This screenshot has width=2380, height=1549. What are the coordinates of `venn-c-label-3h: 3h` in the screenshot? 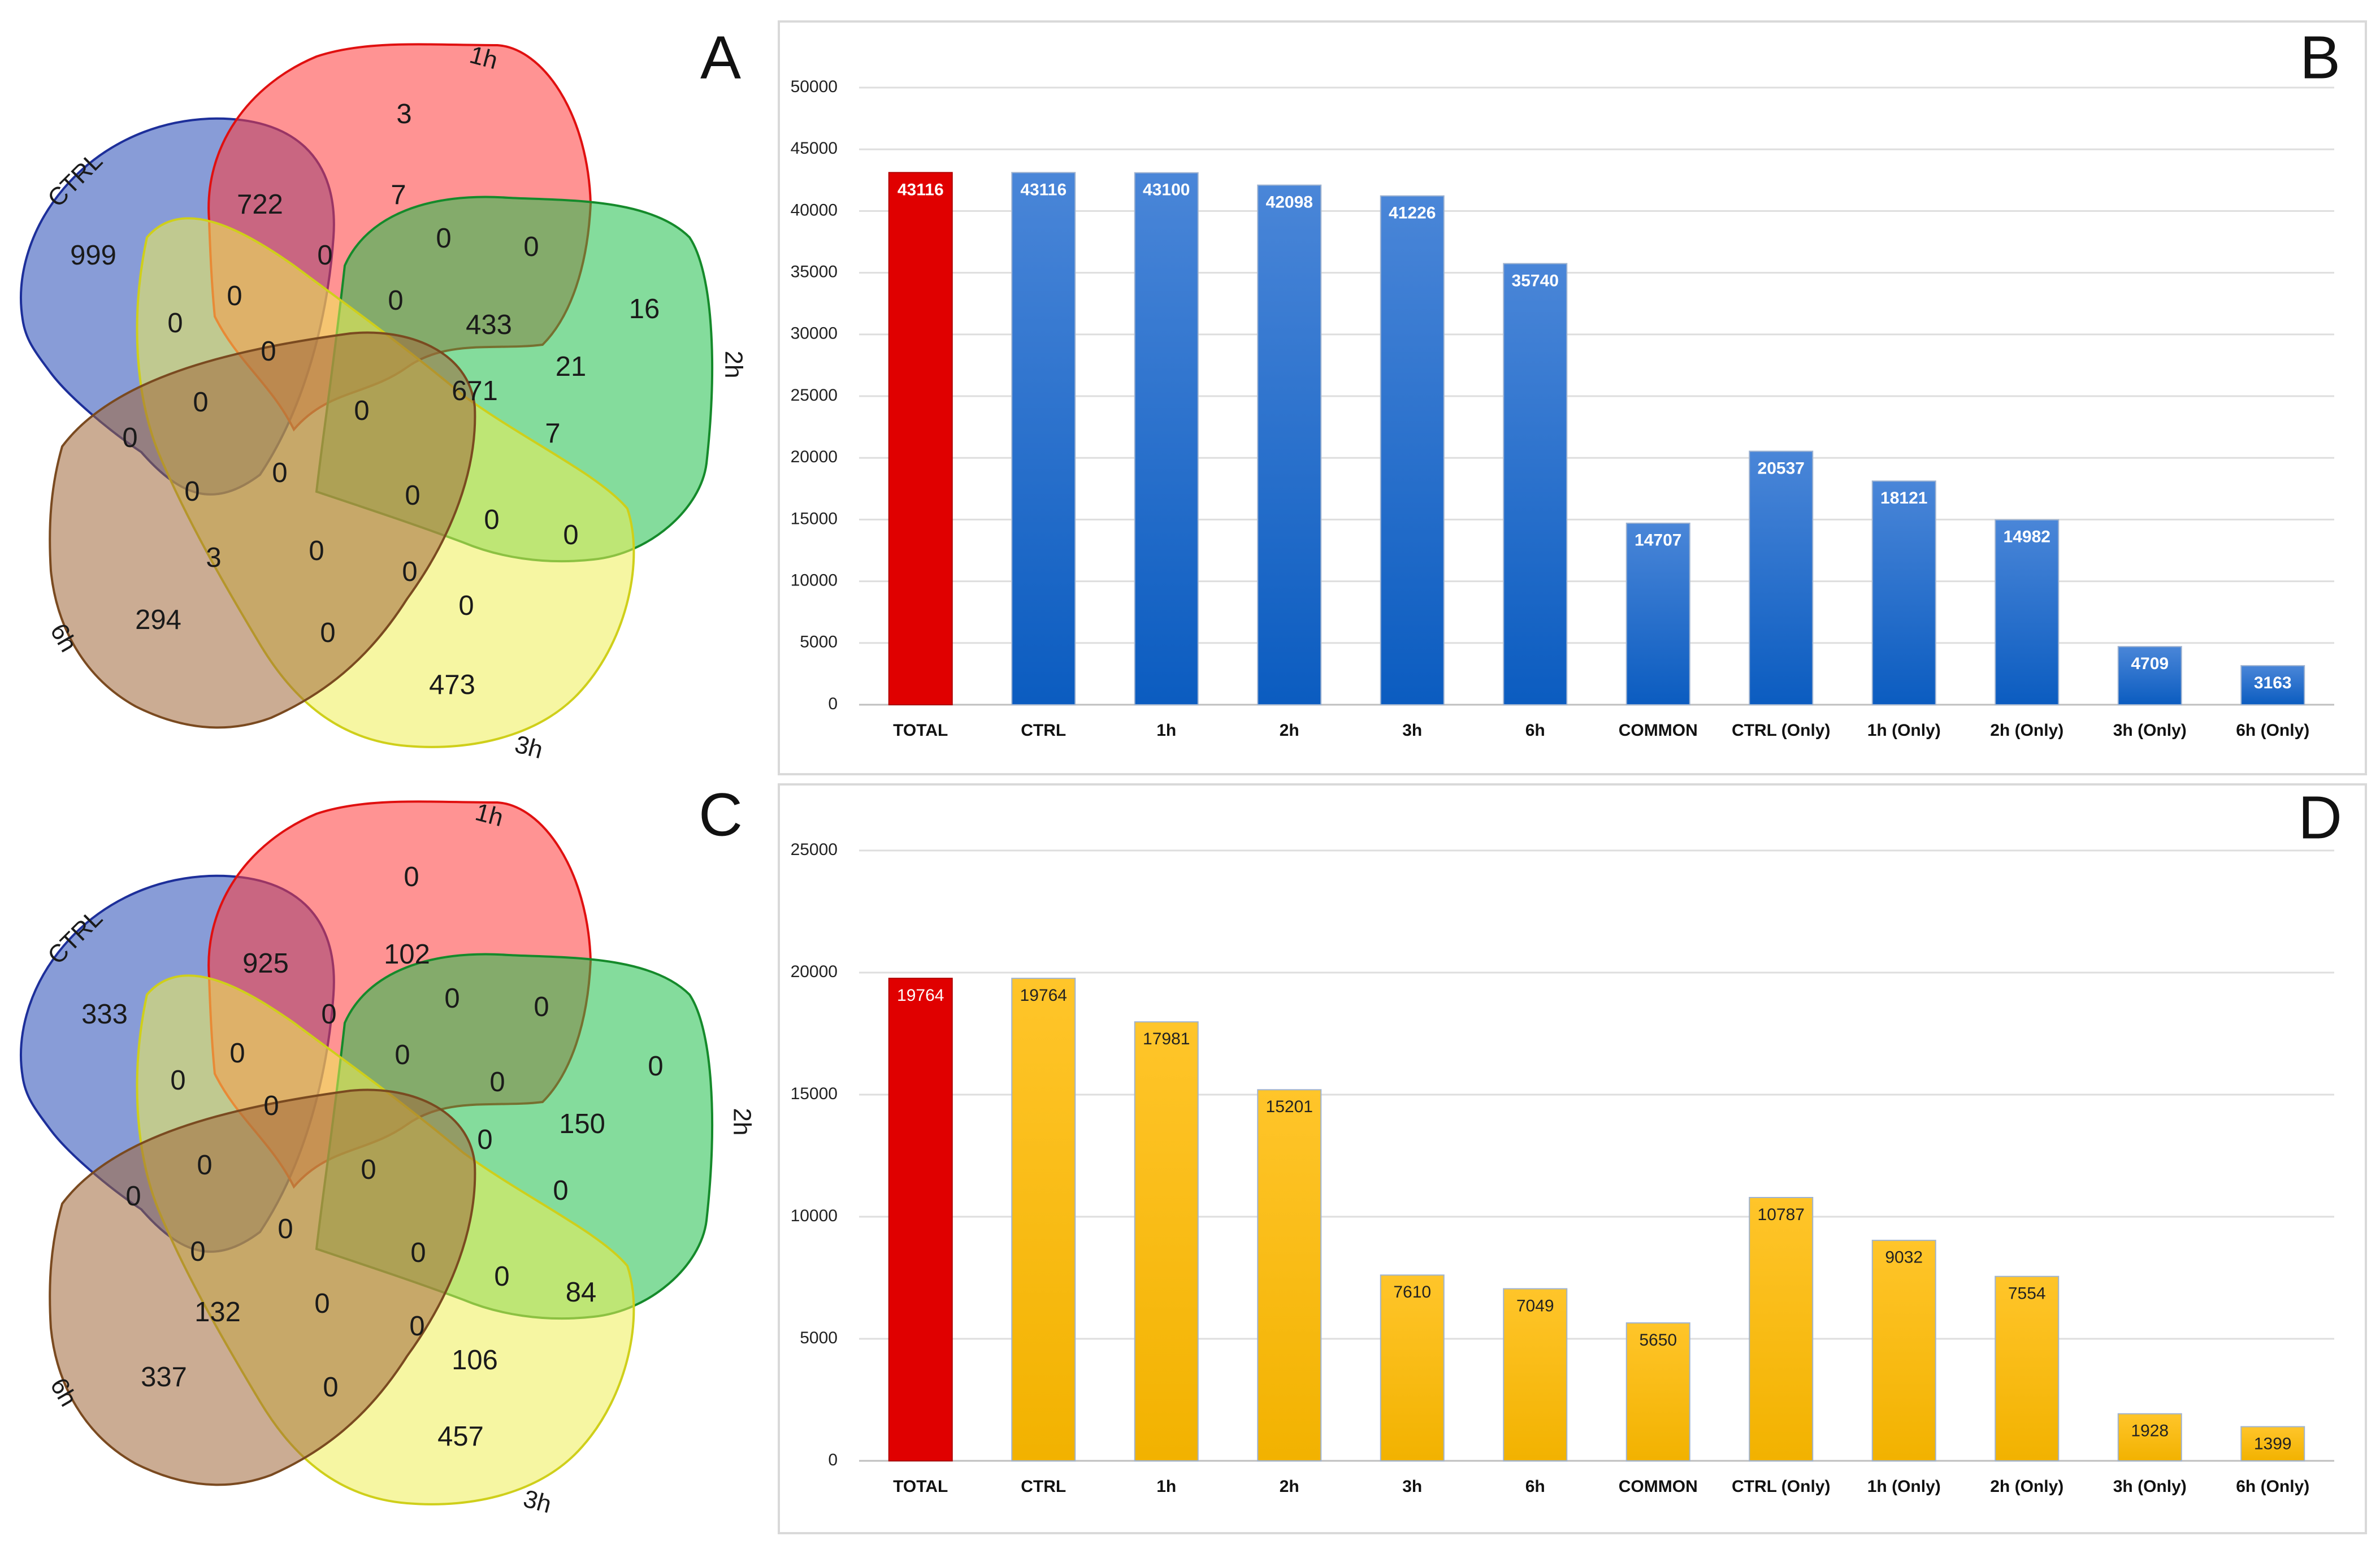 It's located at (537, 1501).